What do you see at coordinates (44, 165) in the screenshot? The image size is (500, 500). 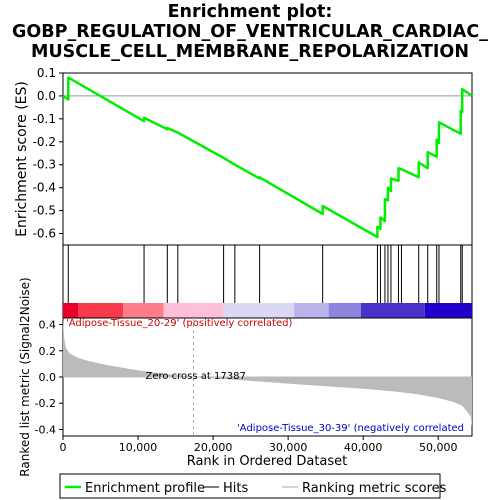 I see `es-y-tick-label: -0.3` at bounding box center [44, 165].